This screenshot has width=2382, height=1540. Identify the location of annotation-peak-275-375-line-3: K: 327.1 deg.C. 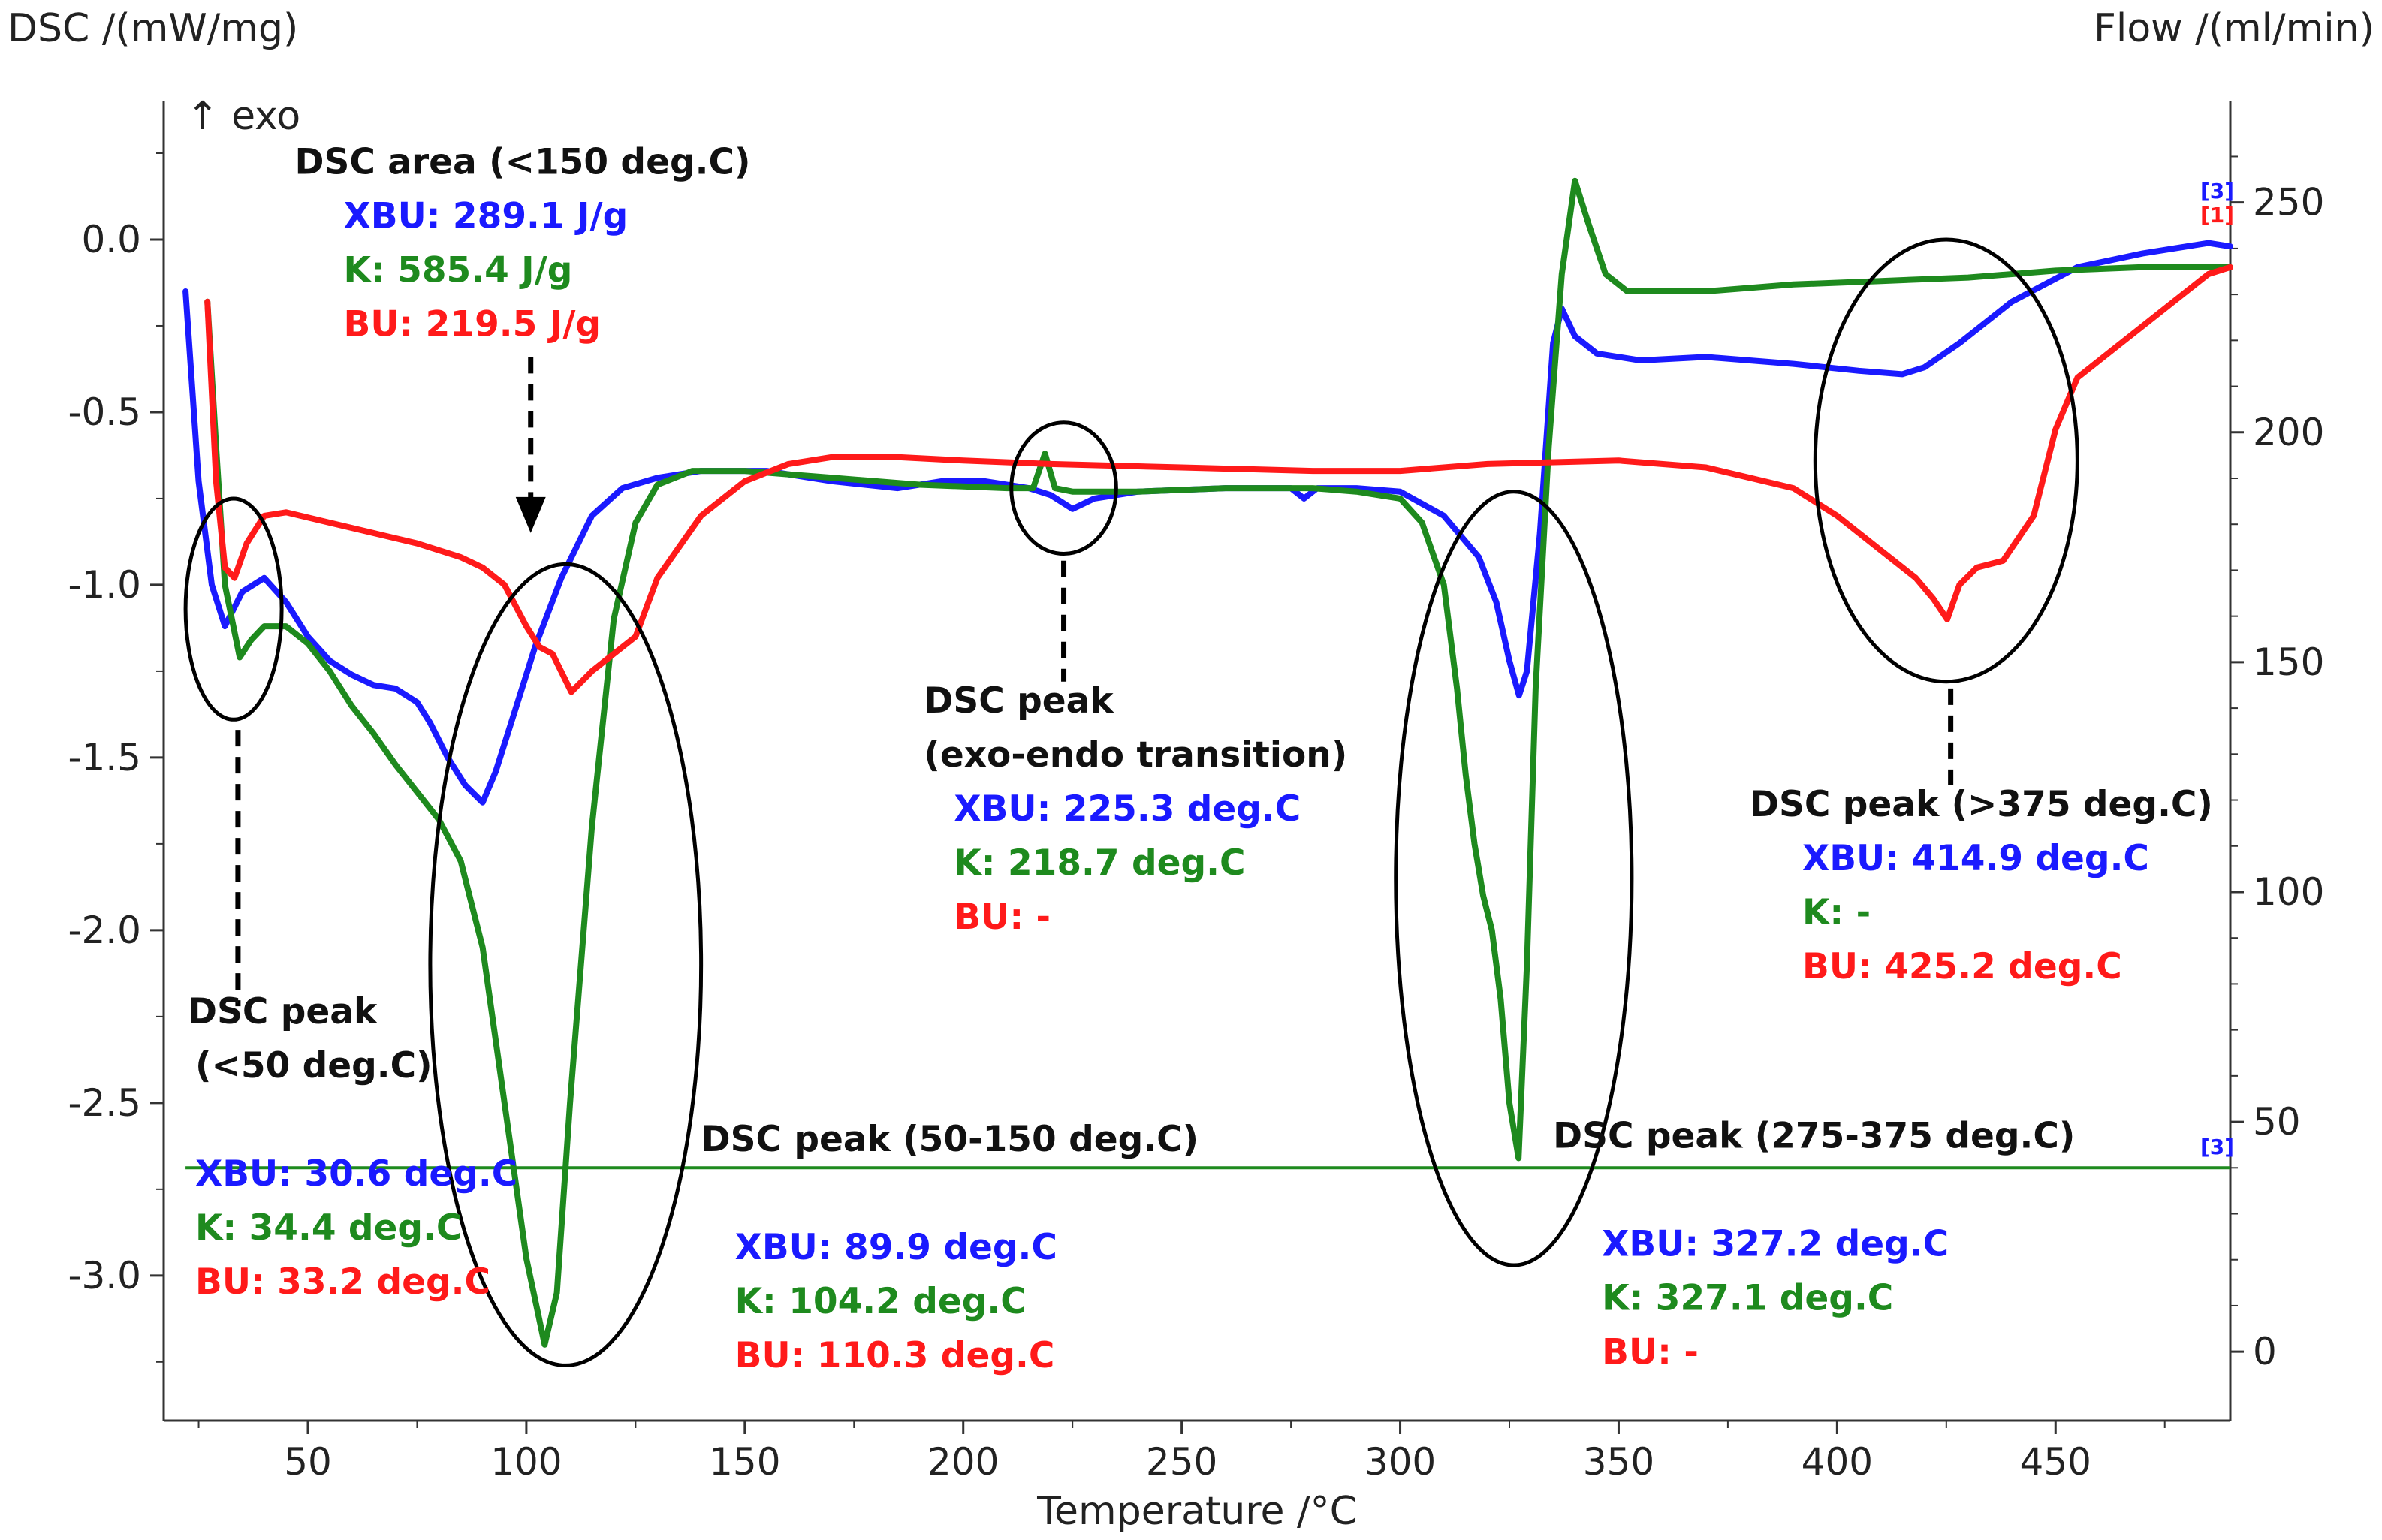
(1747, 1298).